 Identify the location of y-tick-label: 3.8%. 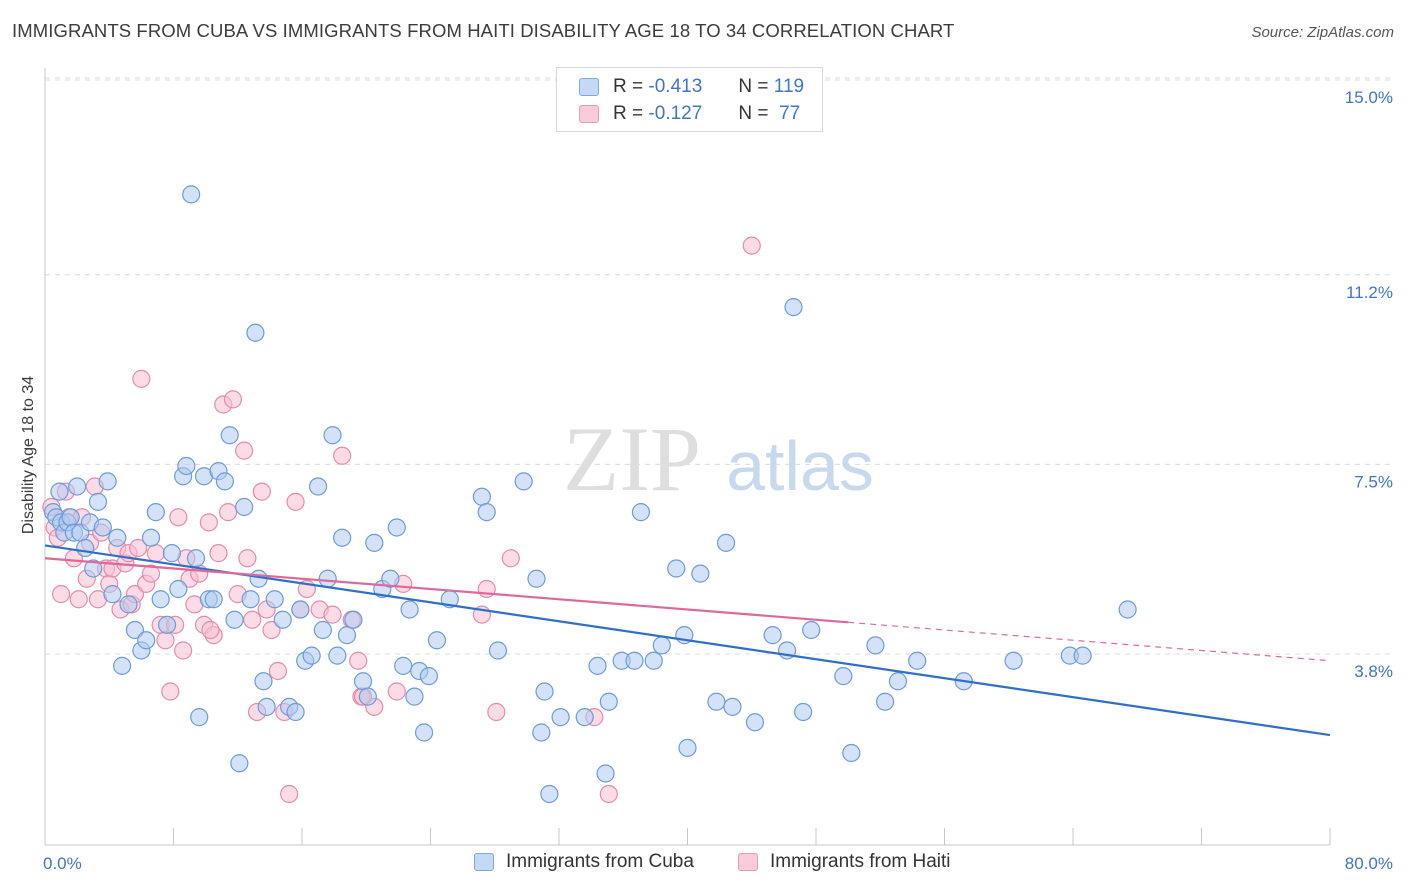
(1373, 671).